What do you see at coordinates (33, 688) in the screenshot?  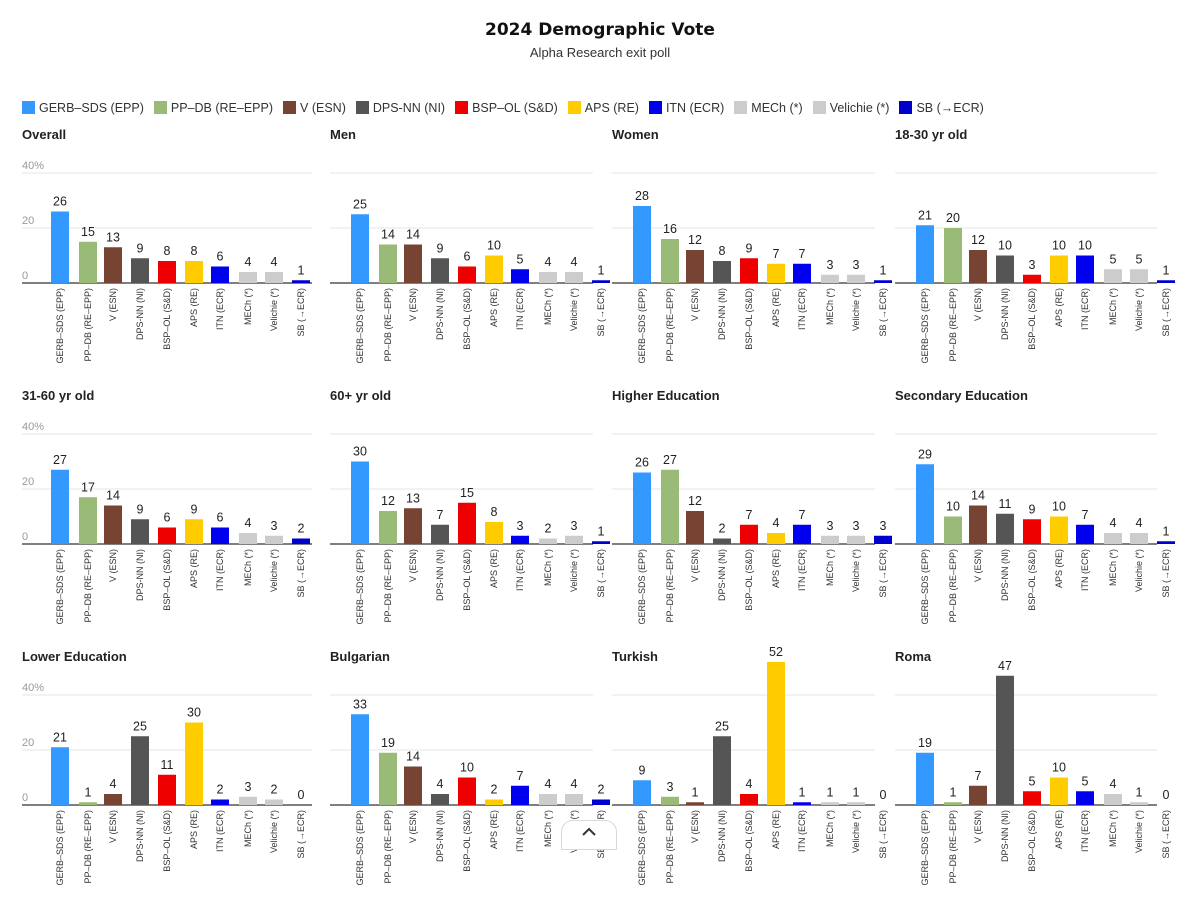 I see `y-tick-label: 40%` at bounding box center [33, 688].